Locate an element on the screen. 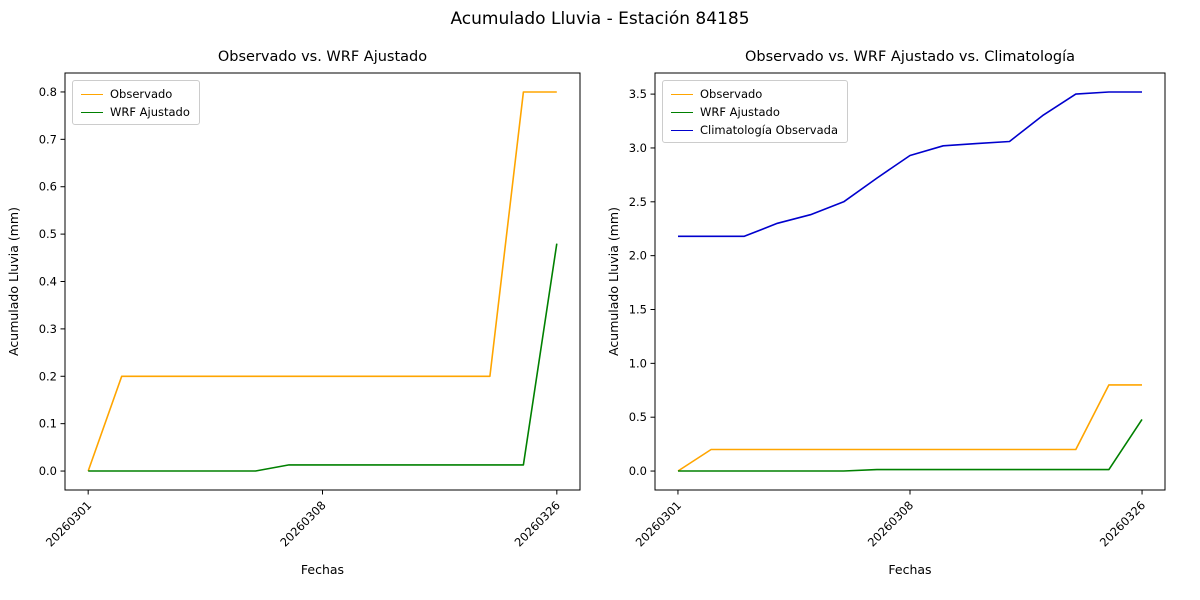  y-tick-label: 2.0 is located at coordinates (638, 256).